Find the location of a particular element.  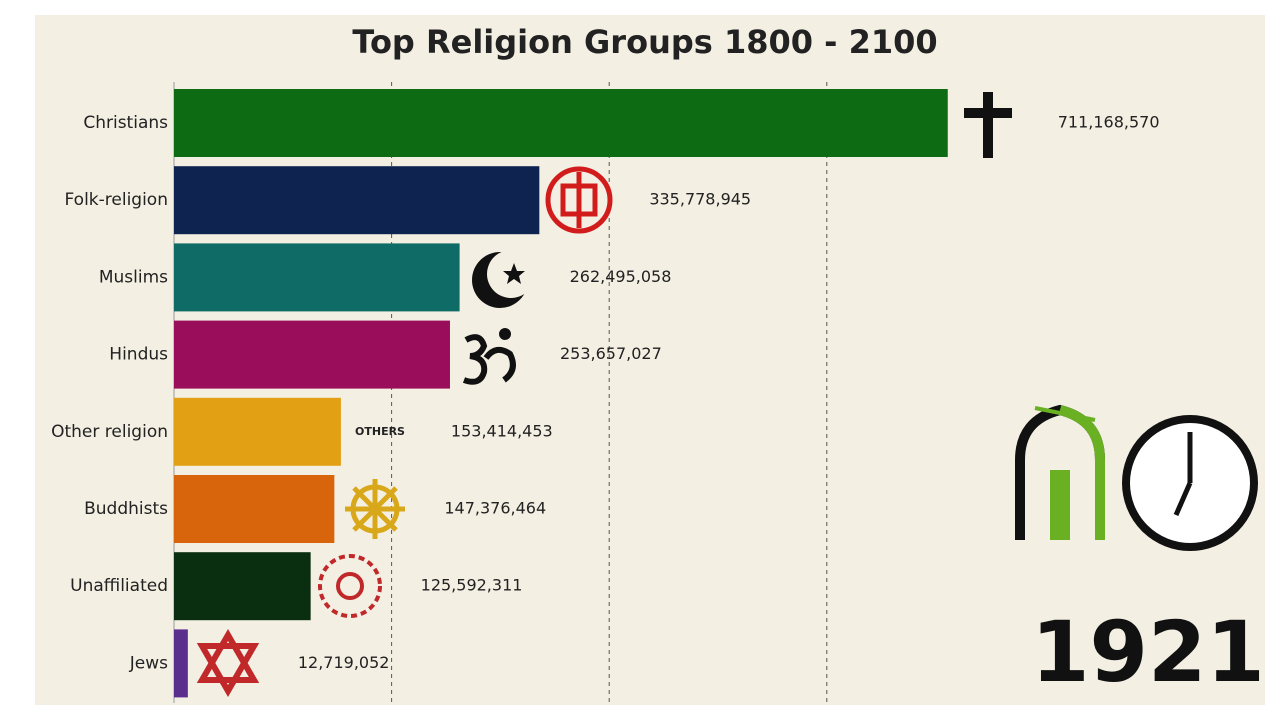

value-label: 262,495,058 is located at coordinates (621, 276).